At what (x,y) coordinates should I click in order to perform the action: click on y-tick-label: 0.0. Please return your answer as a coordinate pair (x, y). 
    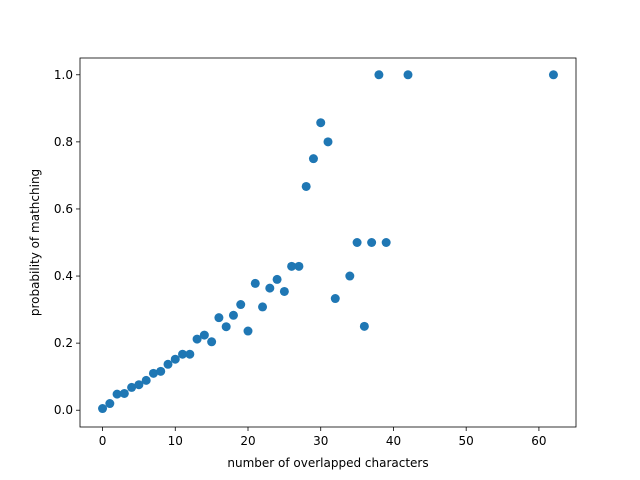
    Looking at the image, I should click on (63, 410).